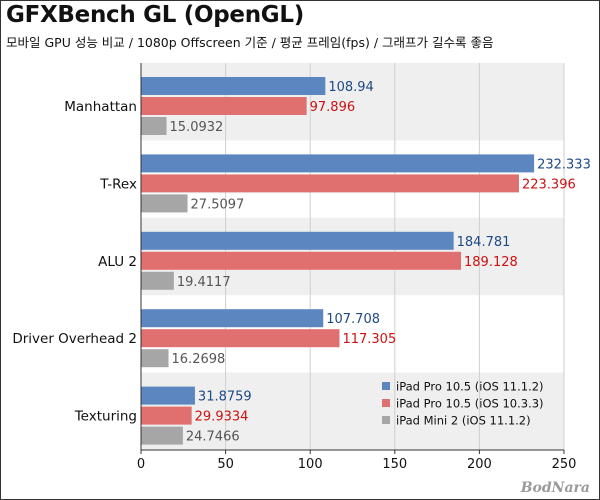 The height and width of the screenshot is (500, 600). Describe the element at coordinates (333, 107) in the screenshot. I see `data-label: 97.896` at that location.